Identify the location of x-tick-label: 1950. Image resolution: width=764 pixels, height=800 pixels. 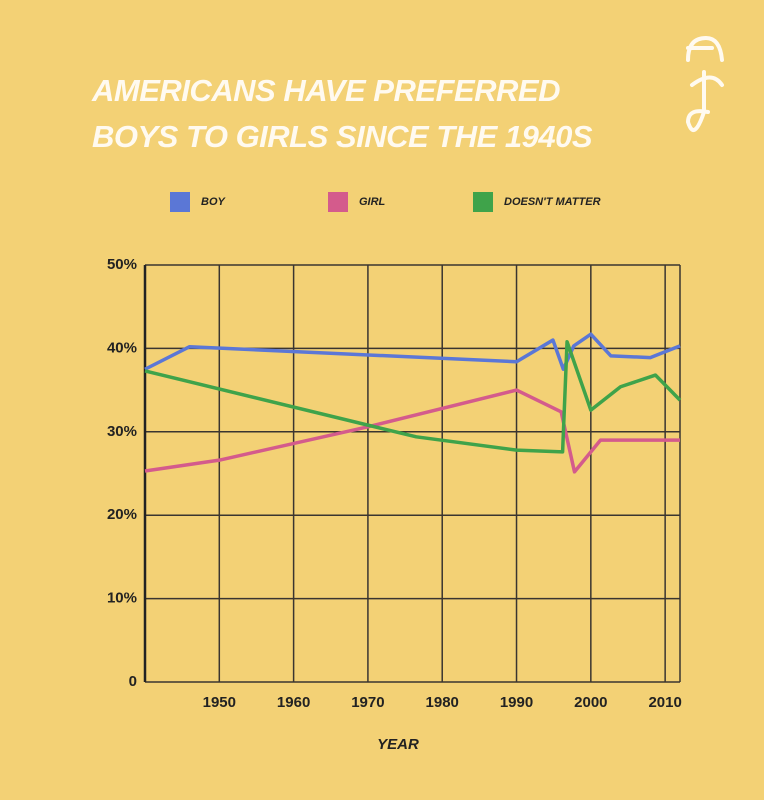
(219, 702).